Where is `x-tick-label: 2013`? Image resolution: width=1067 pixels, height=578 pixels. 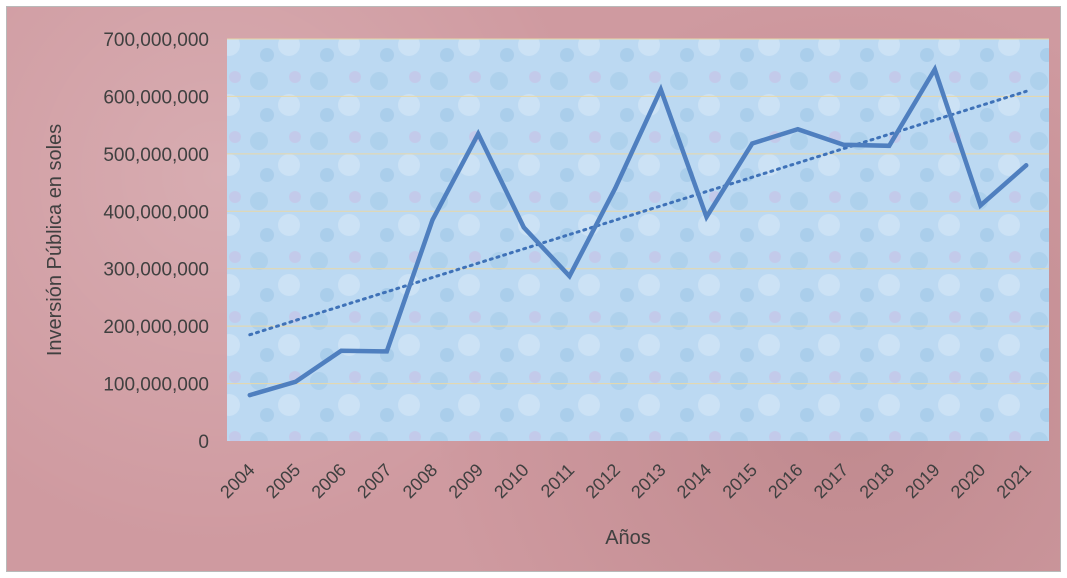 x-tick-label: 2013 is located at coordinates (648, 481).